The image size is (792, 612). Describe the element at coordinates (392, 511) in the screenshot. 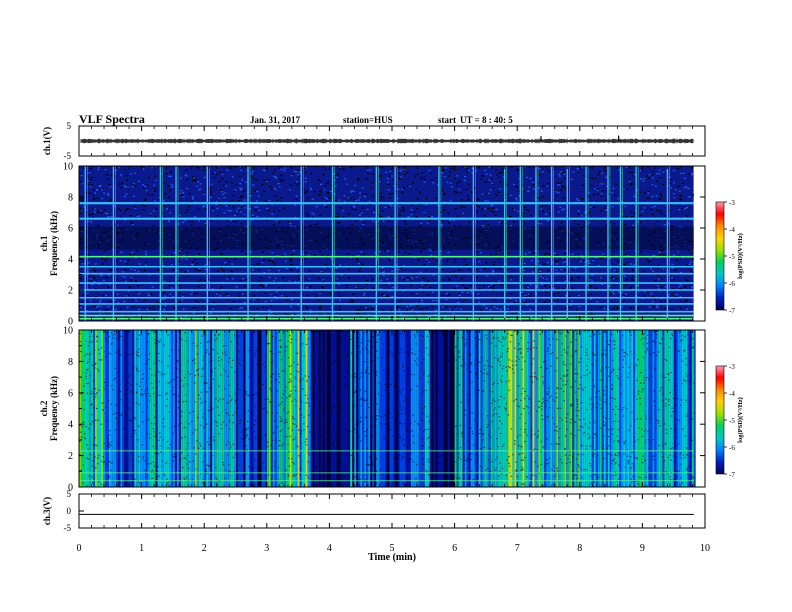

I see `ch3-waveform-frame` at that location.